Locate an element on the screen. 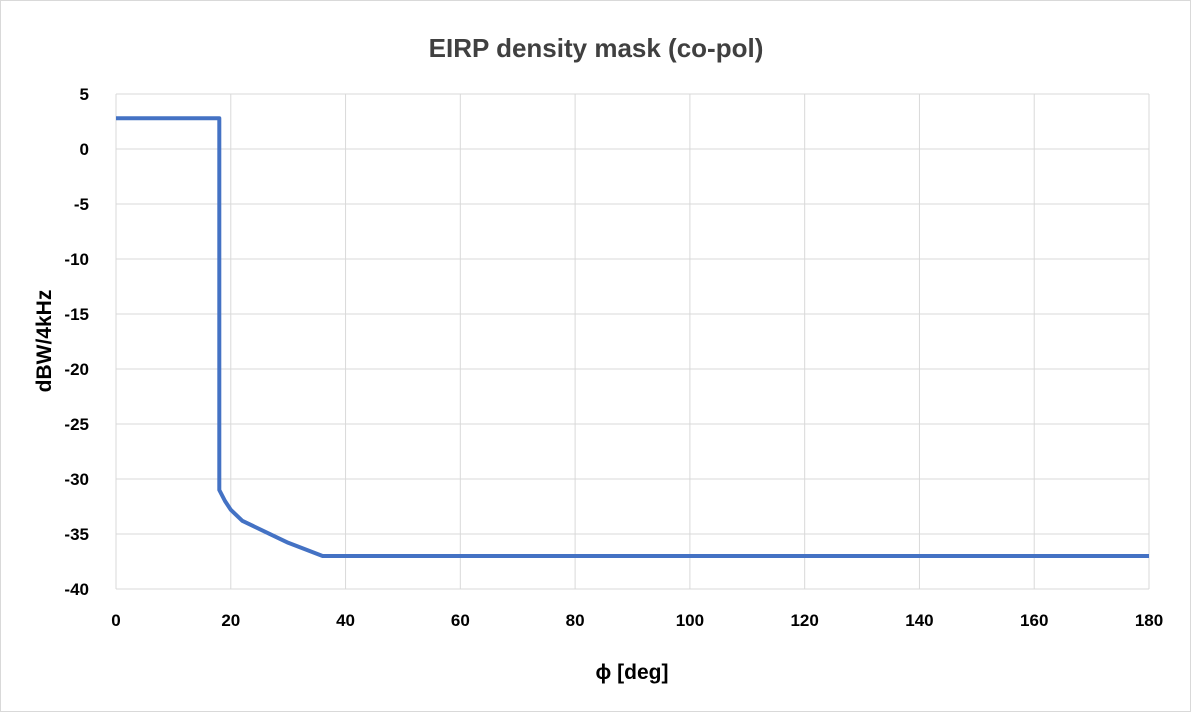 Image resolution: width=1191 pixels, height=712 pixels. y-tick-label: -25 is located at coordinates (76, 424).